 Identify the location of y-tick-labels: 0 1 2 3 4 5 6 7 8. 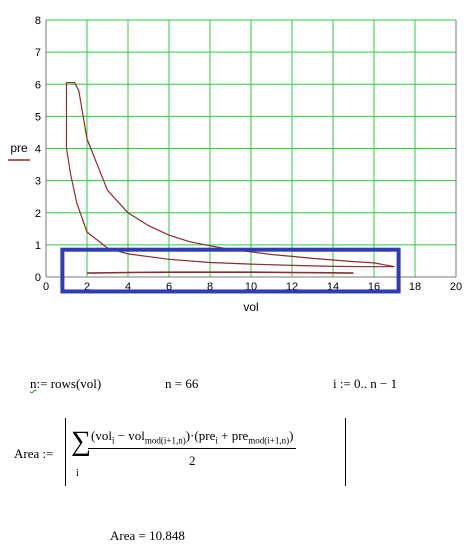
(38, 149).